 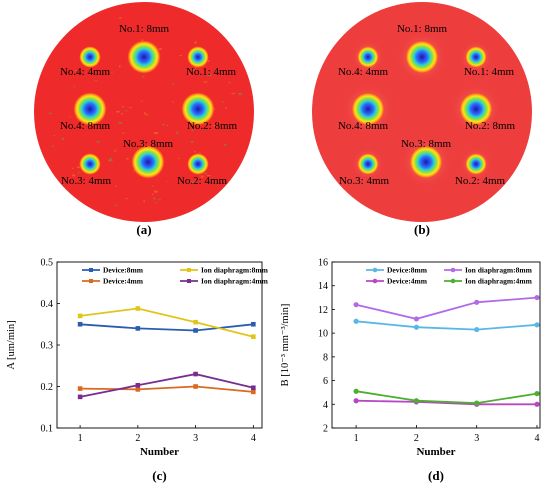 What do you see at coordinates (422, 229) in the screenshot?
I see `caption-b: (b)` at bounding box center [422, 229].